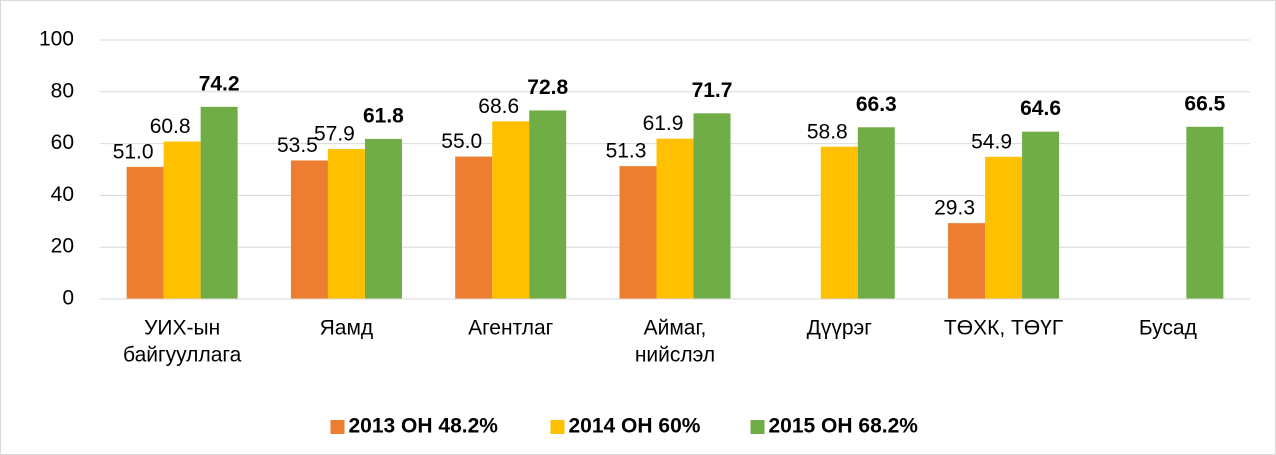 The width and height of the screenshot is (1276, 455). Describe the element at coordinates (511, 328) in the screenshot. I see `x-tick-label: Агентлаг` at that location.